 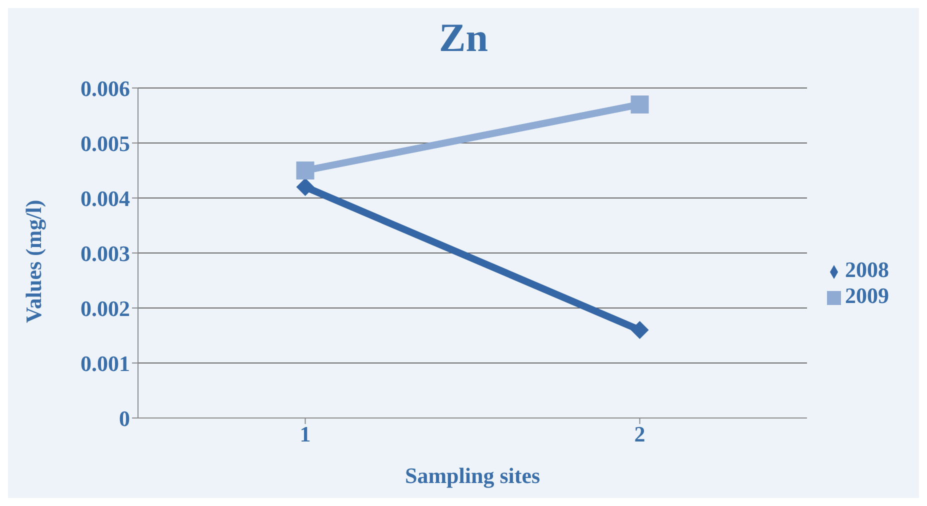 I want to click on y-axis-title: Values (mg/l), so click(x=33, y=261).